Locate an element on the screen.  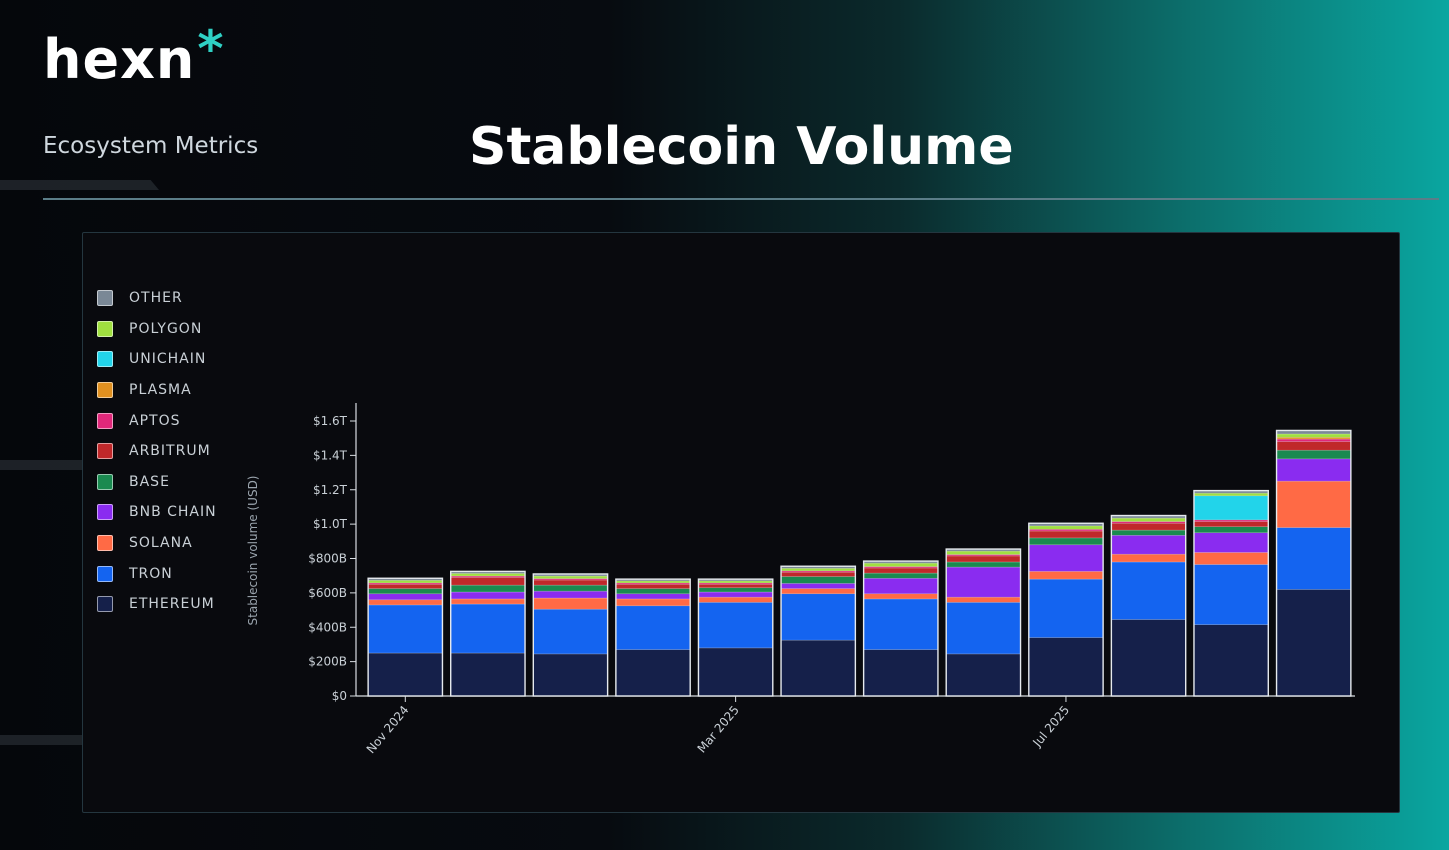
legend-item: ARBITRUM is located at coordinates (157, 451).